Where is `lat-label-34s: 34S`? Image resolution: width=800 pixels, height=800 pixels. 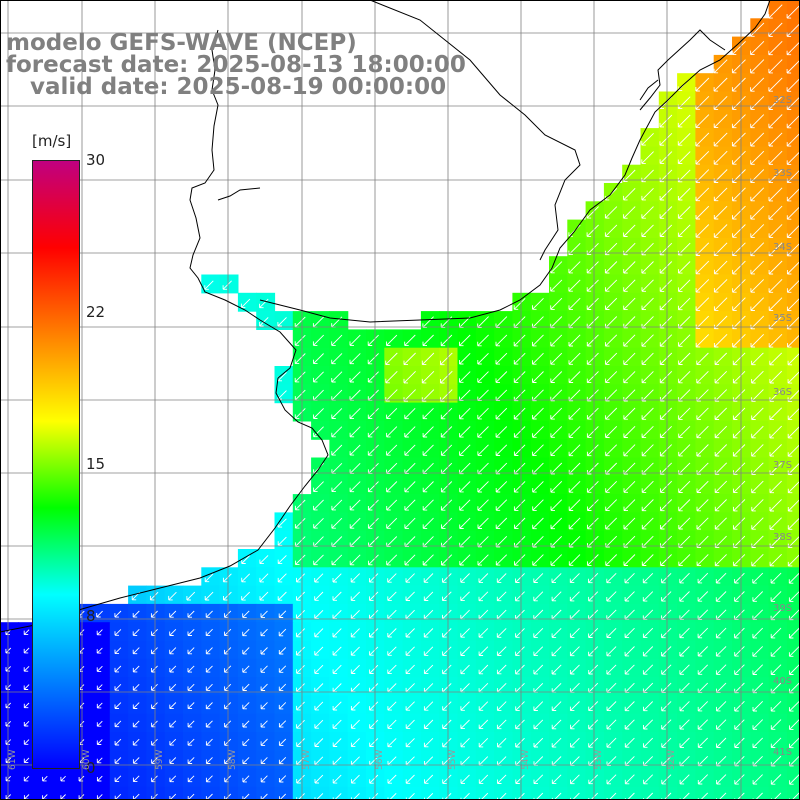
lat-label-34s: 34S is located at coordinates (783, 247).